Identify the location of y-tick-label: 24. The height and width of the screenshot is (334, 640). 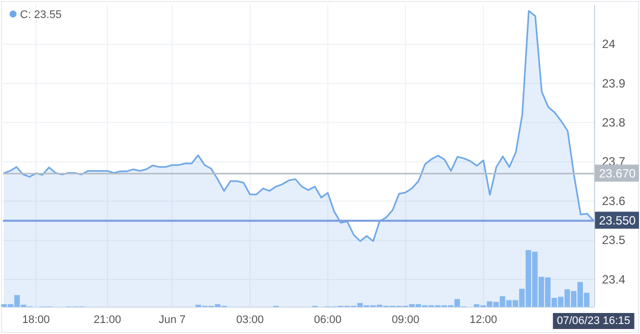
(609, 44).